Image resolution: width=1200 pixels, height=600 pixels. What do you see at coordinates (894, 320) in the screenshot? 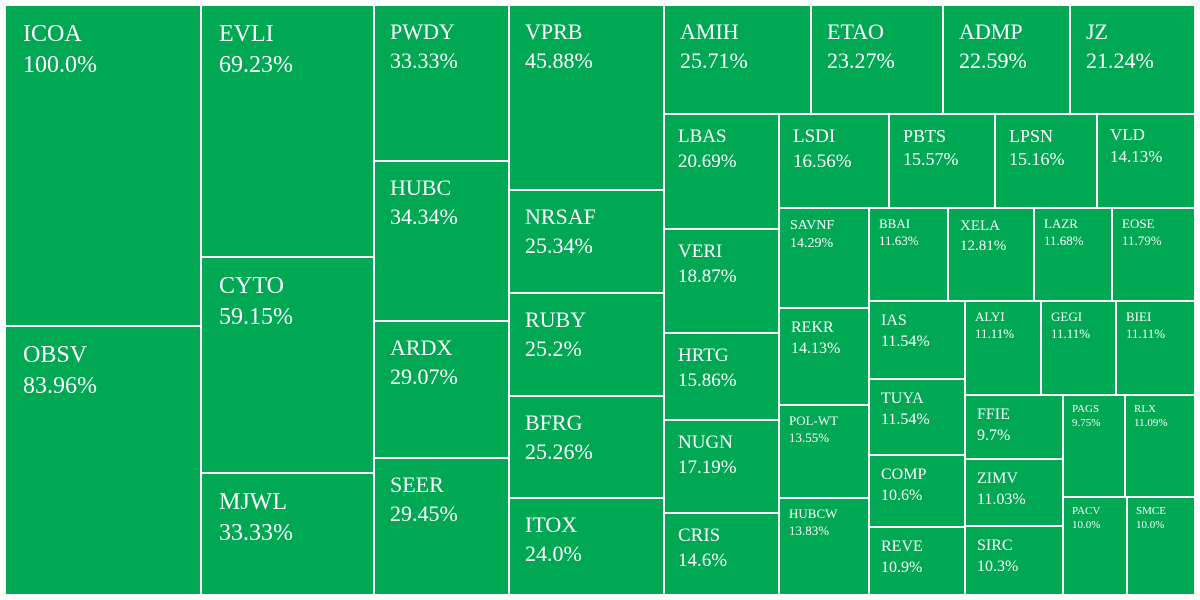
I see `tile-ticker: IAS` at bounding box center [894, 320].